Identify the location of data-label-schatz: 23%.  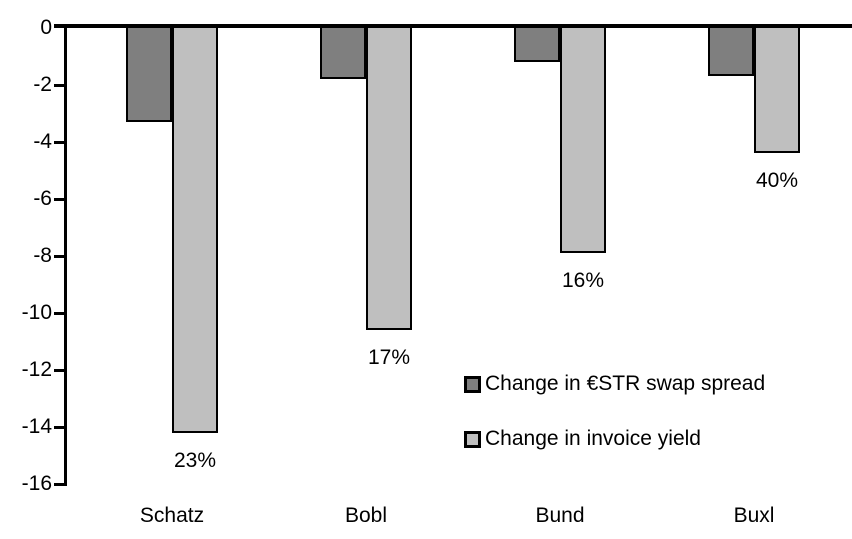
(195, 460).